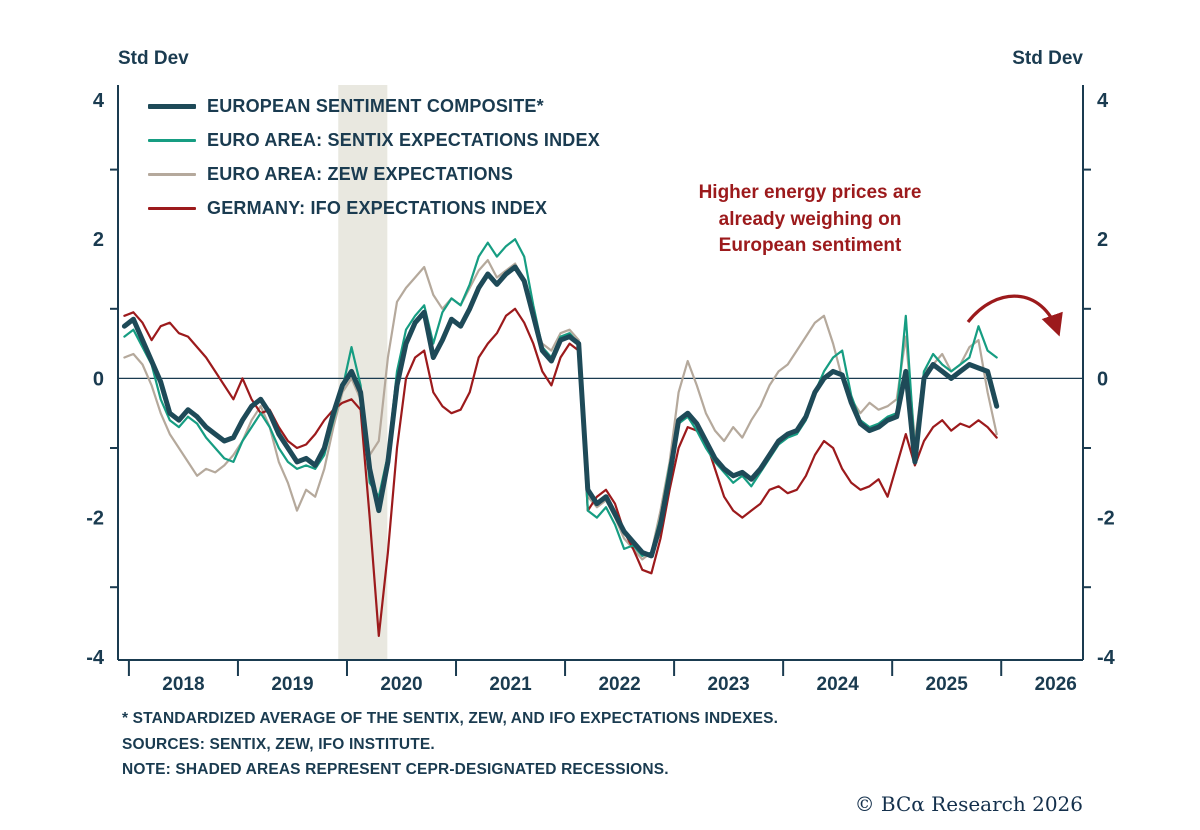 Image resolution: width=1200 pixels, height=830 pixels. I want to click on x-year-label: 2020, so click(401, 684).